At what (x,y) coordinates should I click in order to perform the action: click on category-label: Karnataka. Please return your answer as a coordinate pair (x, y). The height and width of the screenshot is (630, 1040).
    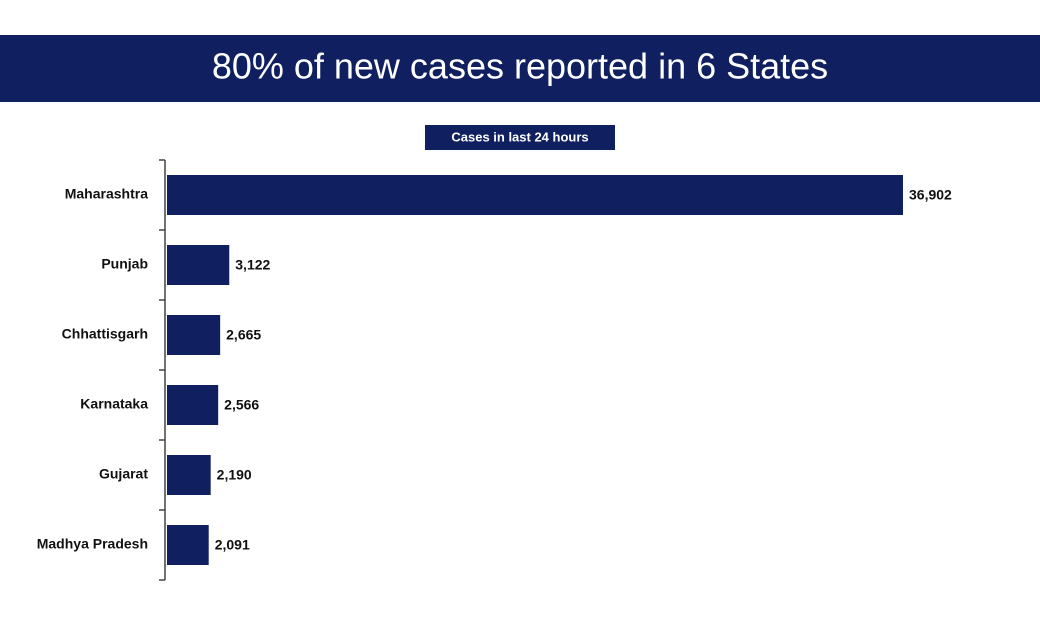
    Looking at the image, I should click on (114, 404).